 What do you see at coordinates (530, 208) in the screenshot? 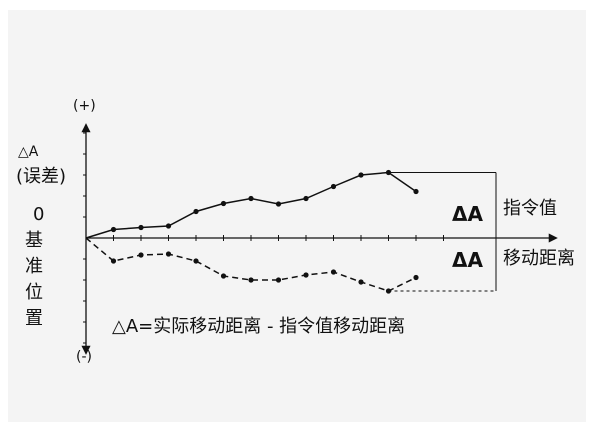
I see `command-value-label: 指令值` at bounding box center [530, 208].